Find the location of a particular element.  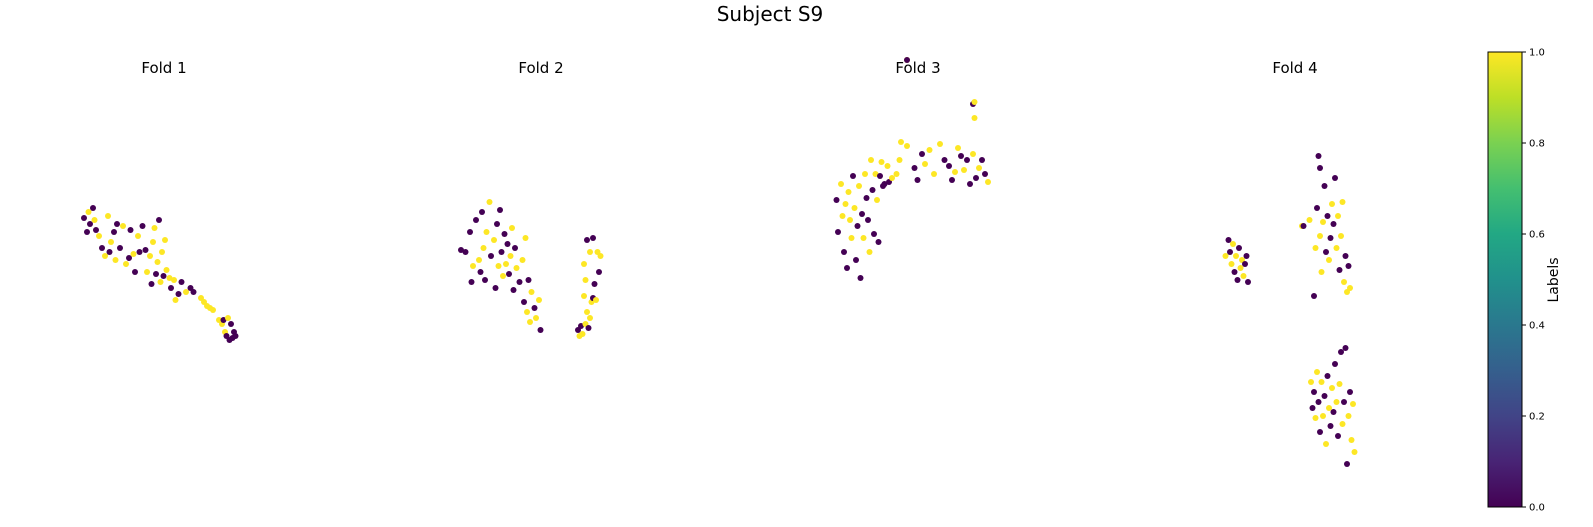

colorbar-gradient is located at coordinates (1505, 279).